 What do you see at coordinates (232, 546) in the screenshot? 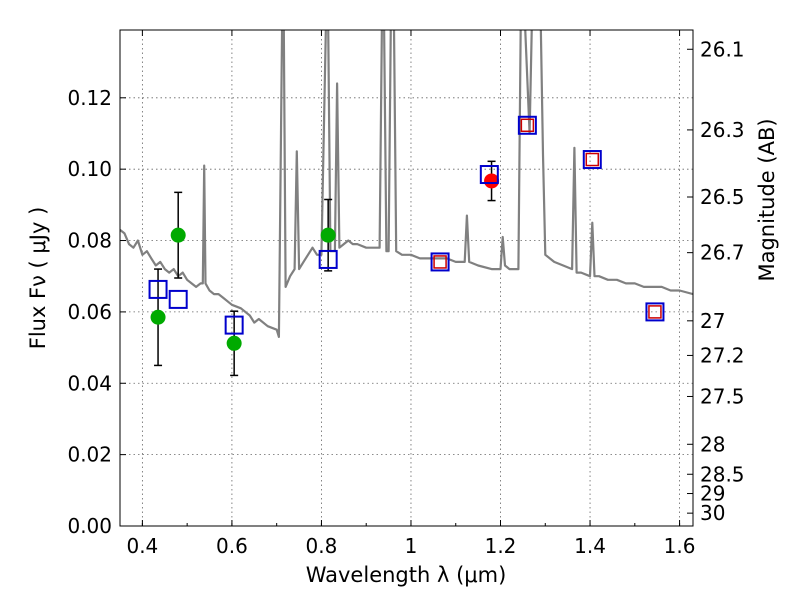
I see `x-tick-label: 0.6` at bounding box center [232, 546].